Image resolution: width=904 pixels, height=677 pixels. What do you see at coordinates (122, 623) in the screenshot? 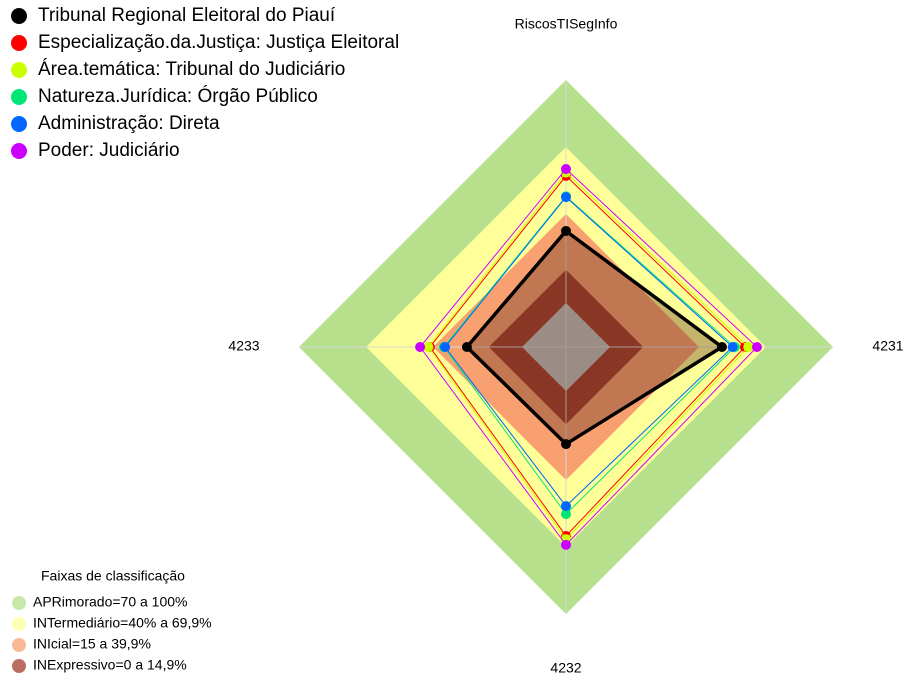
I see `band-legend-label: INTermediário=40% a 69,9%` at bounding box center [122, 623].